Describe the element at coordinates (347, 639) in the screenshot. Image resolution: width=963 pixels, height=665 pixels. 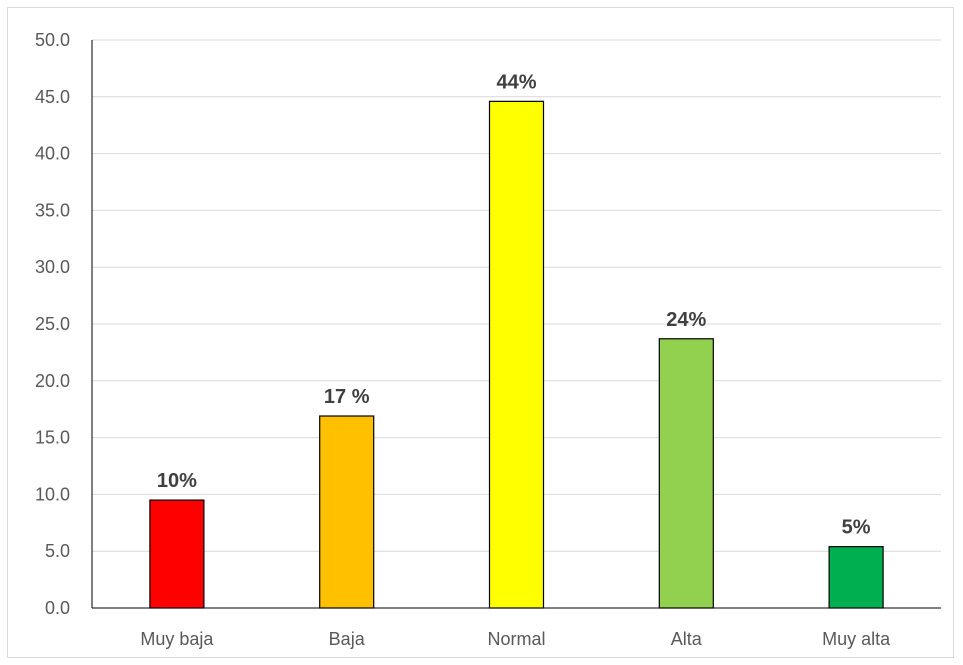
I see `category-label: Baja` at that location.